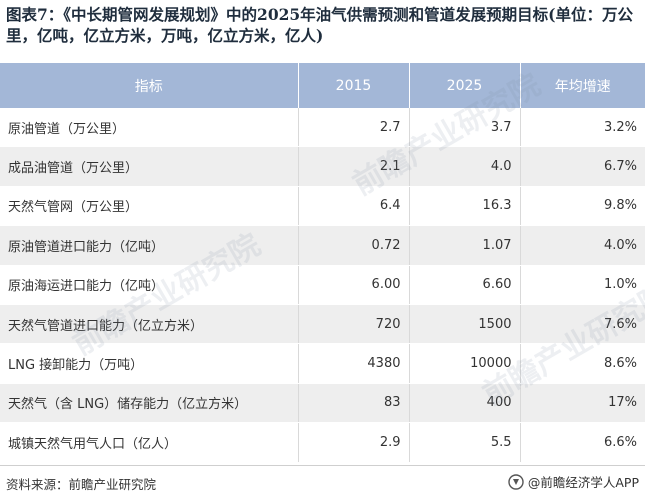  I want to click on table-header-row: 指标 2015 2025 年均增速, so click(322, 85).